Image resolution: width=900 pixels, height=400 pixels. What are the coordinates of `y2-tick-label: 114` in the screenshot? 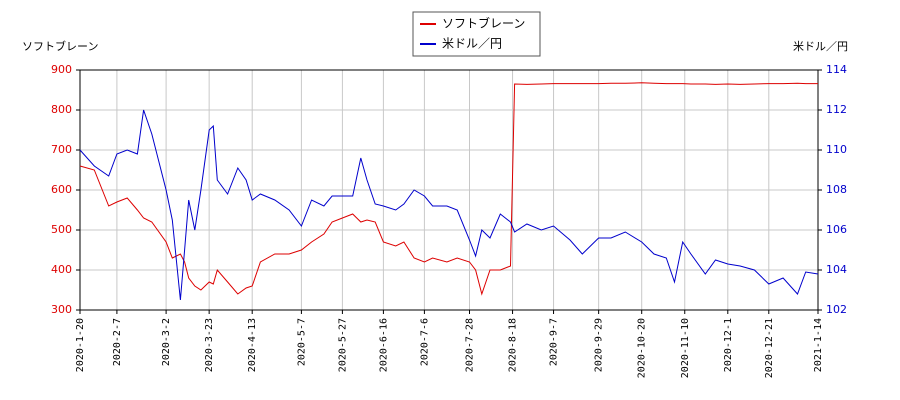 It's located at (836, 69).